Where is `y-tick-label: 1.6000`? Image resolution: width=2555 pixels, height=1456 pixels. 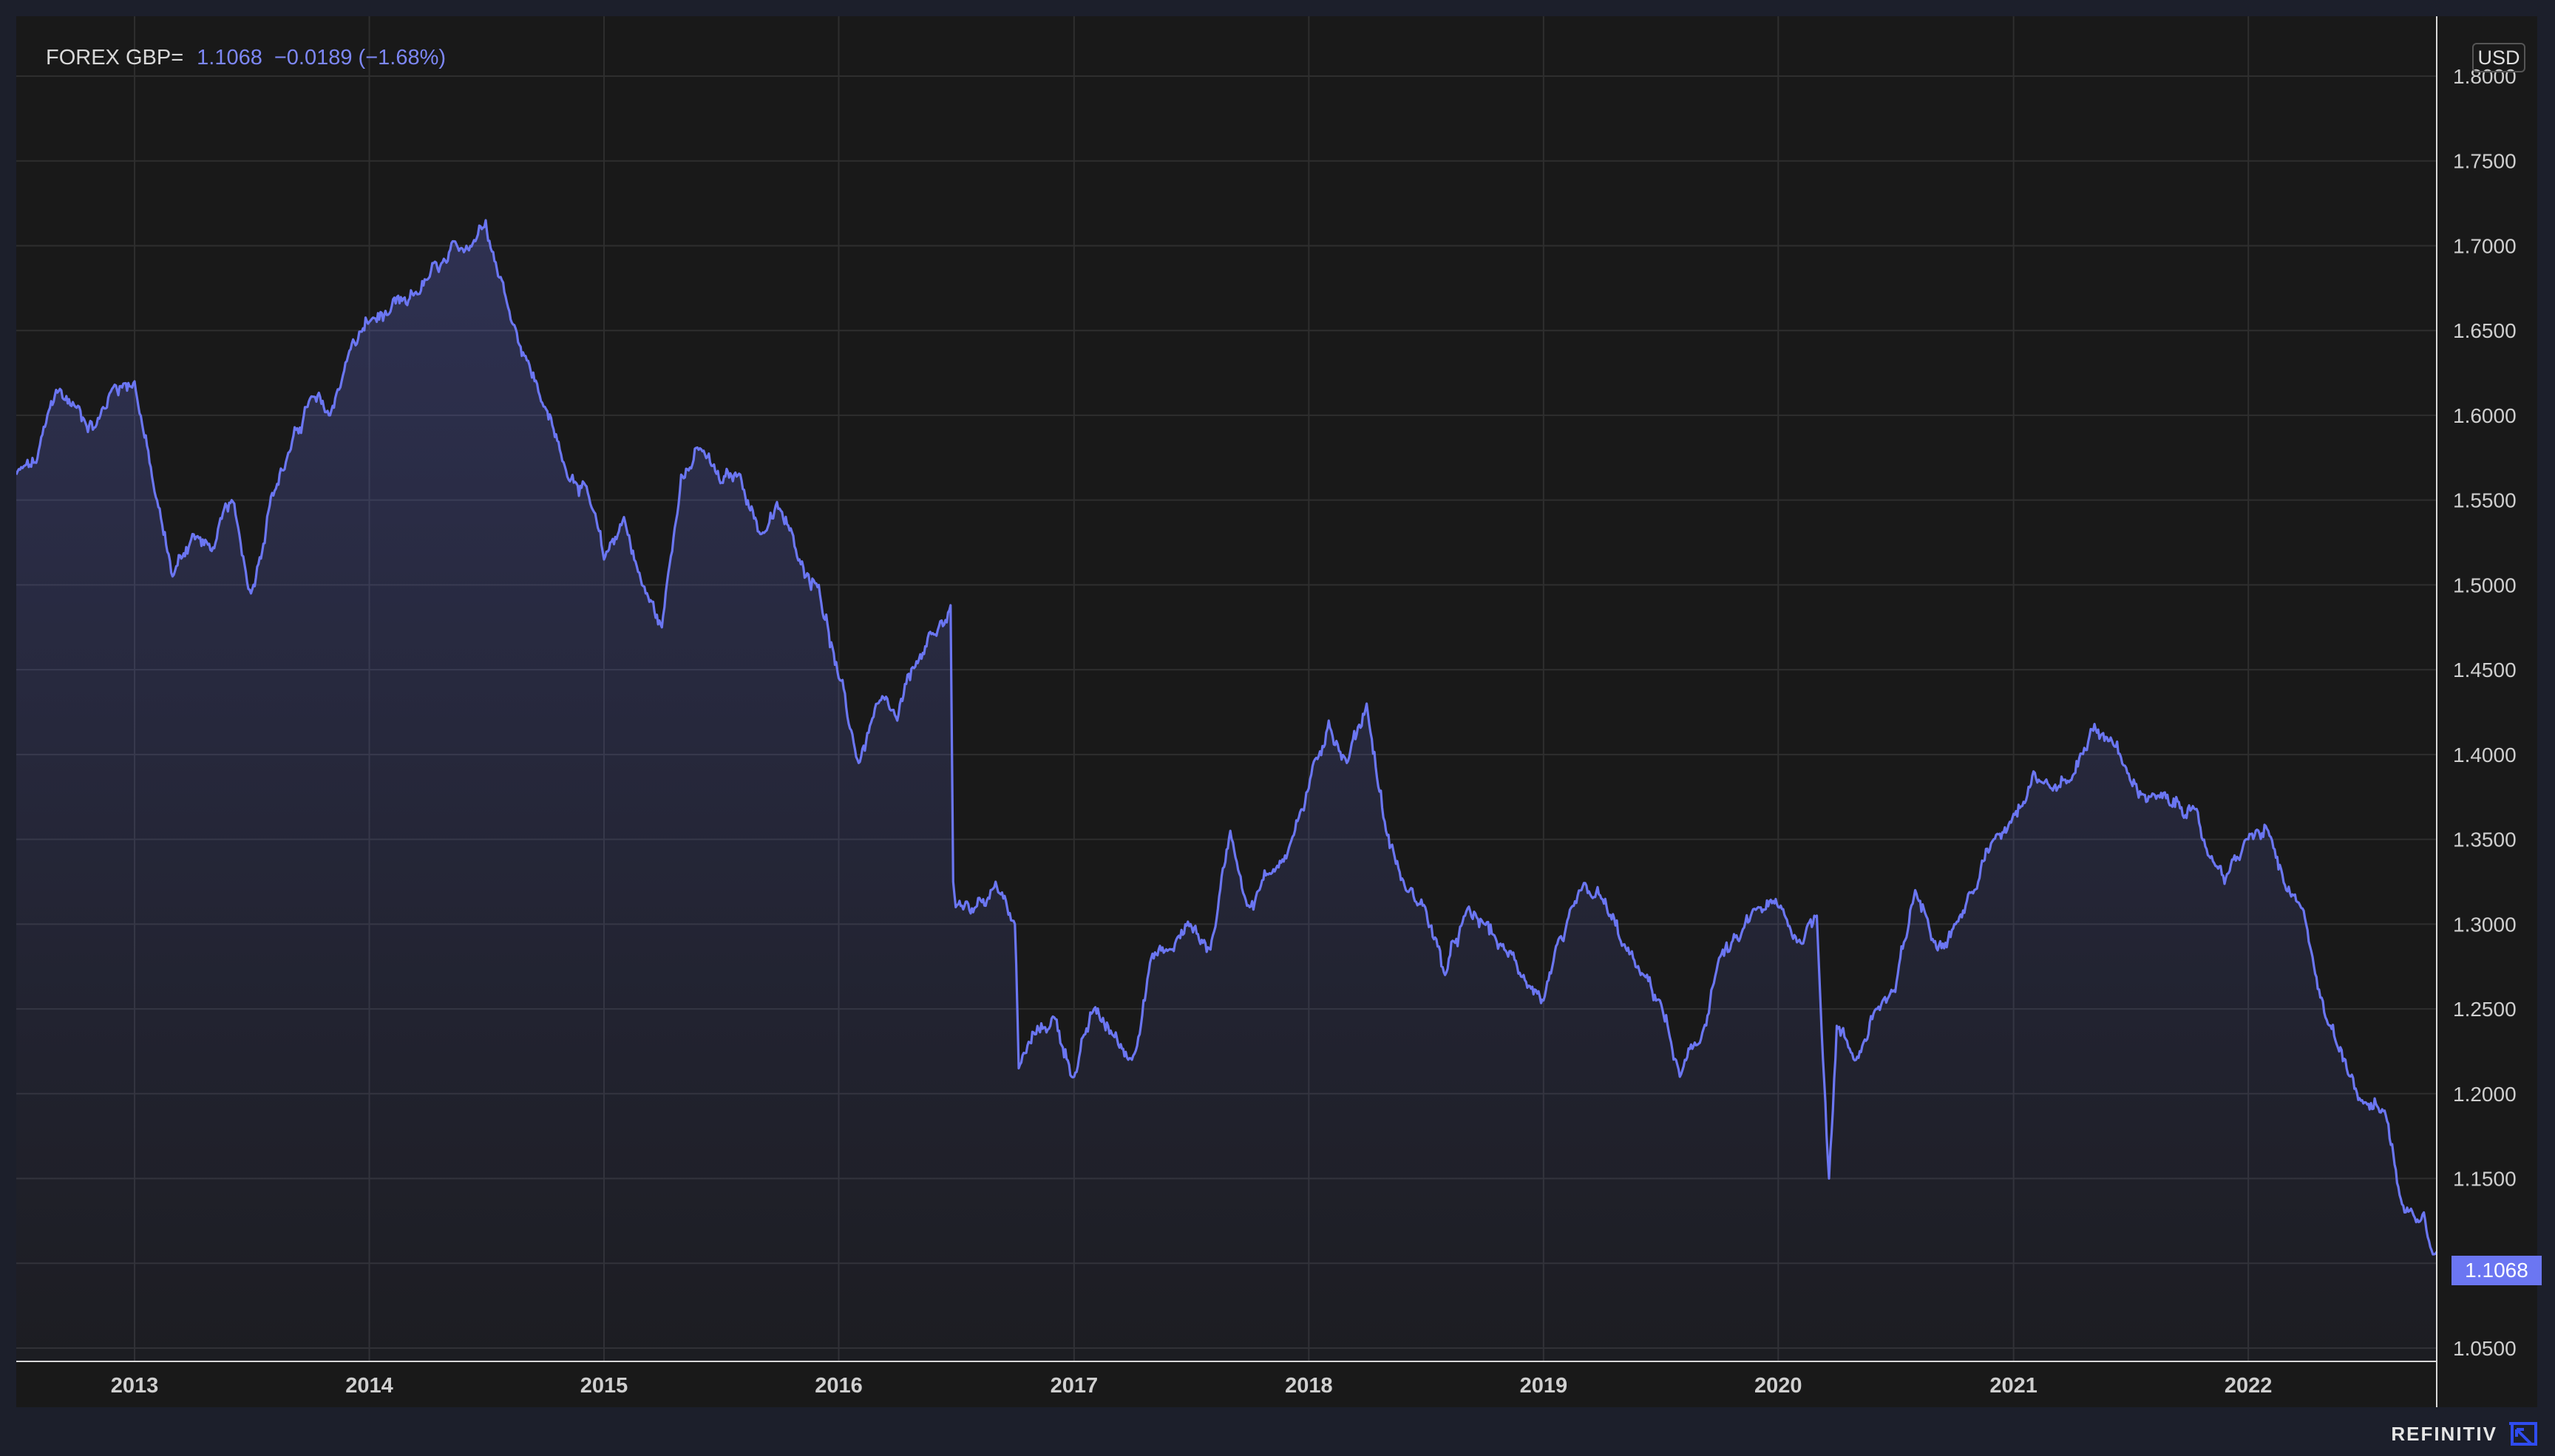 y-tick-label: 1.6000 is located at coordinates (2485, 415).